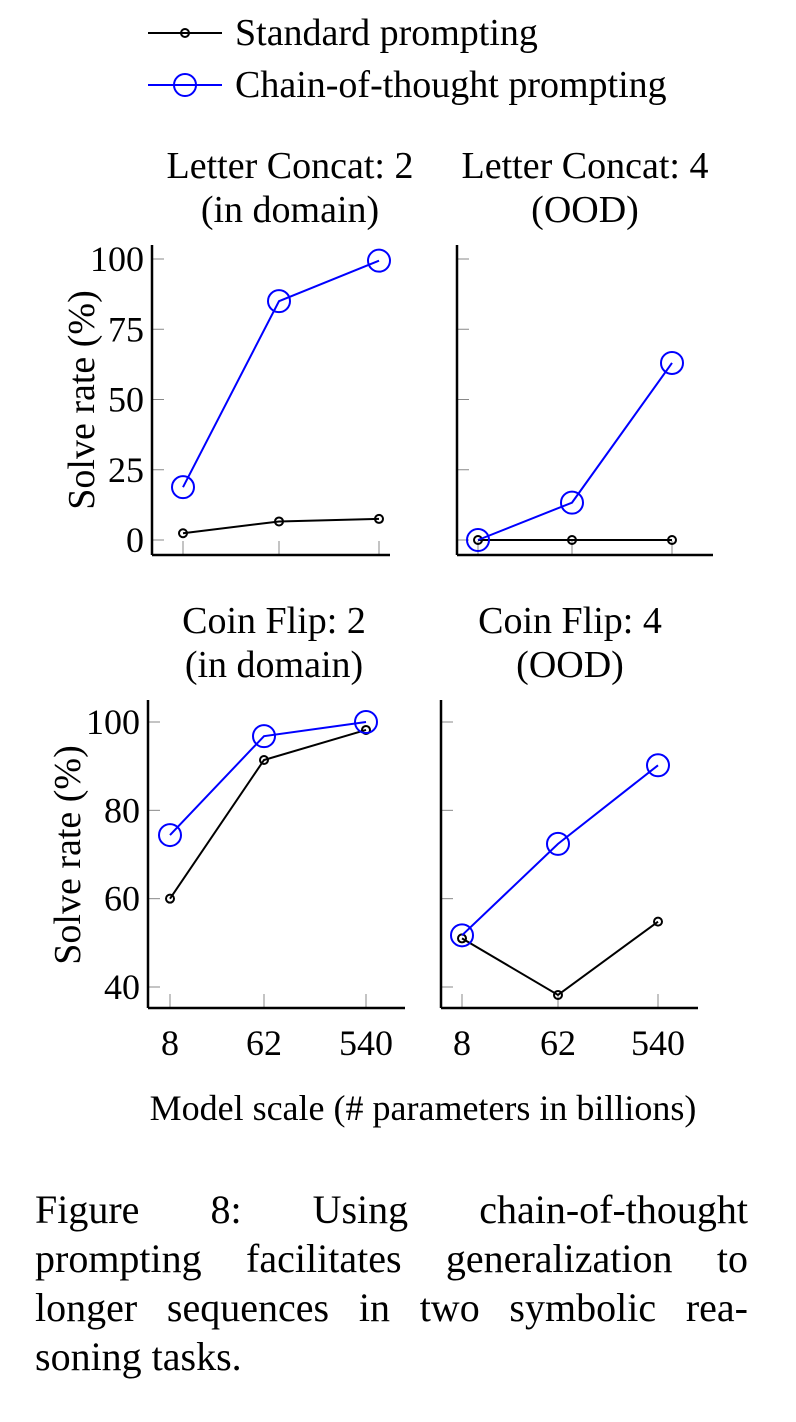 The width and height of the screenshot is (796, 1422). What do you see at coordinates (126, 329) in the screenshot?
I see `y-tick-label: 75` at bounding box center [126, 329].